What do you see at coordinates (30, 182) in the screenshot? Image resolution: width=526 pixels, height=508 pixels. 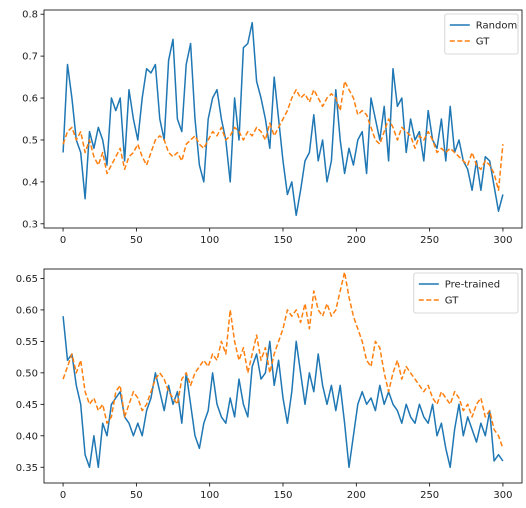 I see `y-tick-label: 0.4` at bounding box center [30, 182].